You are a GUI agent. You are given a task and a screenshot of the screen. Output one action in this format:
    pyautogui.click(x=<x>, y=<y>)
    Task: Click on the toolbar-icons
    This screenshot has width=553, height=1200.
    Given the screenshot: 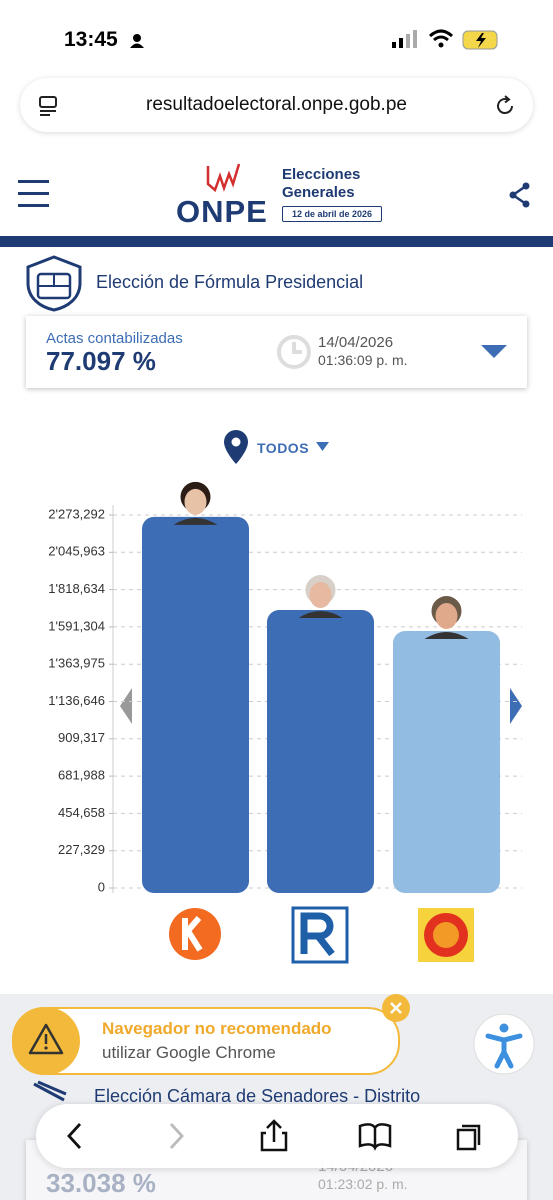 What is the action you would take?
    pyautogui.click(x=274, y=1135)
    